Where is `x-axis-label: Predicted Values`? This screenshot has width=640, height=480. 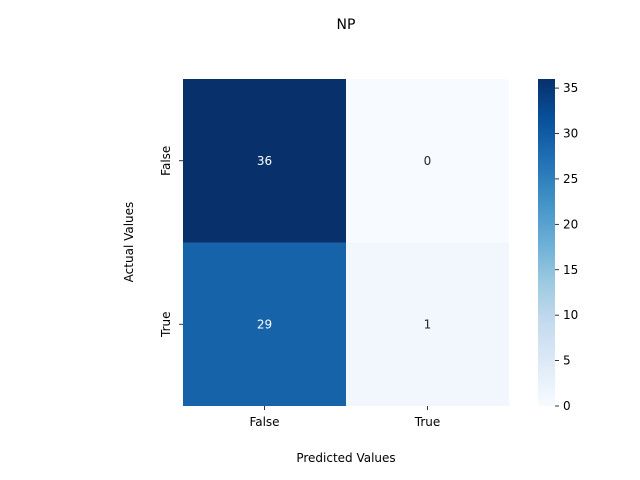 x-axis-label: Predicted Values is located at coordinates (345, 458).